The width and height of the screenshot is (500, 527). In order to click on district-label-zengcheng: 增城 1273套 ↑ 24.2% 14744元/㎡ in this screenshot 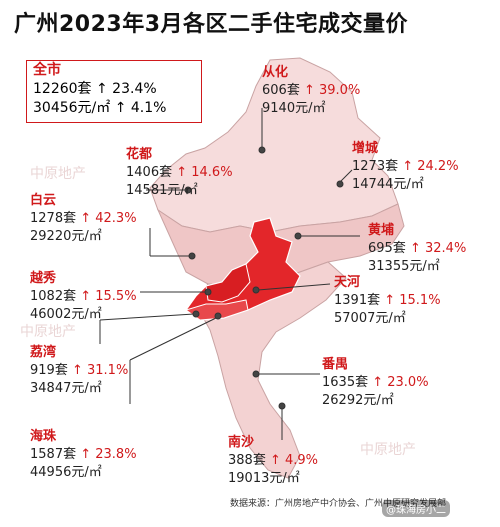, I will do `click(405, 167)`.